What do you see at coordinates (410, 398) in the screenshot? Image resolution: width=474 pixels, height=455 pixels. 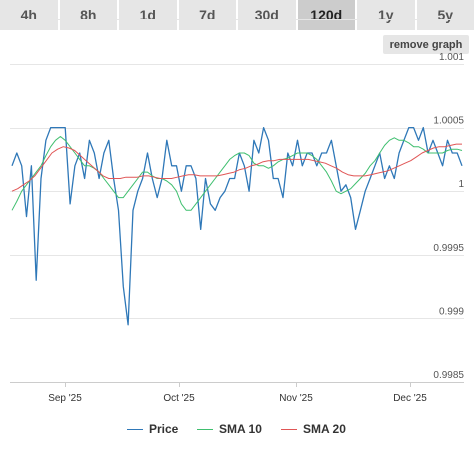 I see `x-tick-label: Dec '25` at bounding box center [410, 398].